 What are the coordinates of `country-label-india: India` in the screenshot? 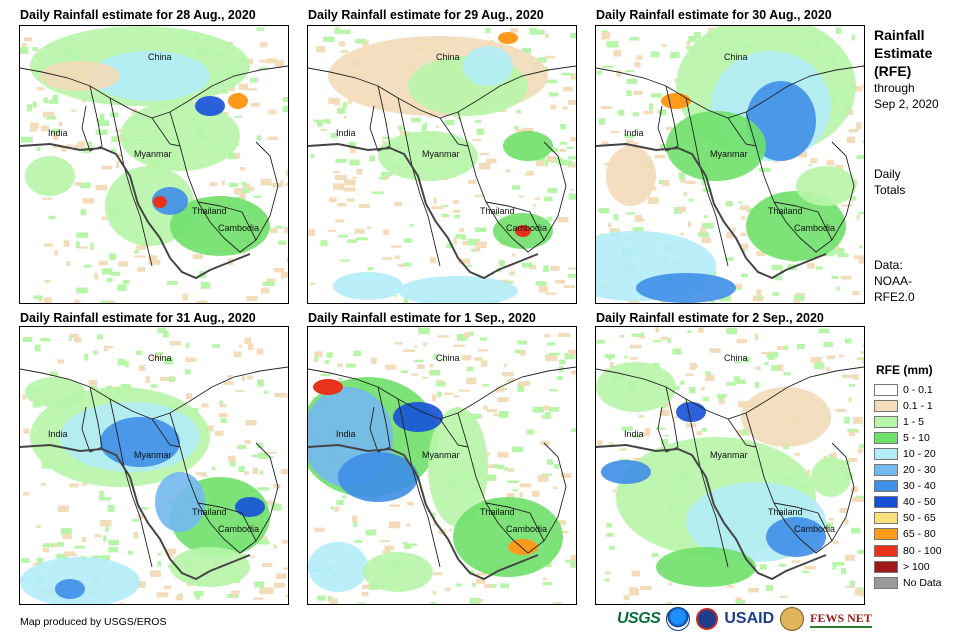 It's located at (58, 434).